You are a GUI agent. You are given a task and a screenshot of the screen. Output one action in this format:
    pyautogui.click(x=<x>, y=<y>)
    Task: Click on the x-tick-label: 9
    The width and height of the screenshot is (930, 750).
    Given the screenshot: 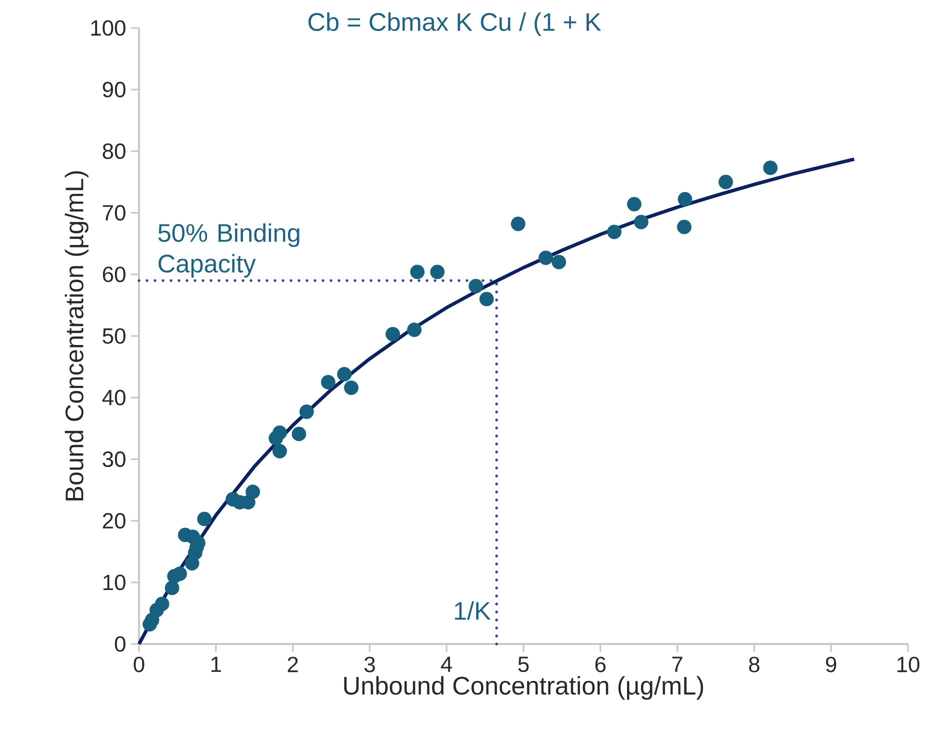 What is the action you would take?
    pyautogui.click(x=831, y=664)
    